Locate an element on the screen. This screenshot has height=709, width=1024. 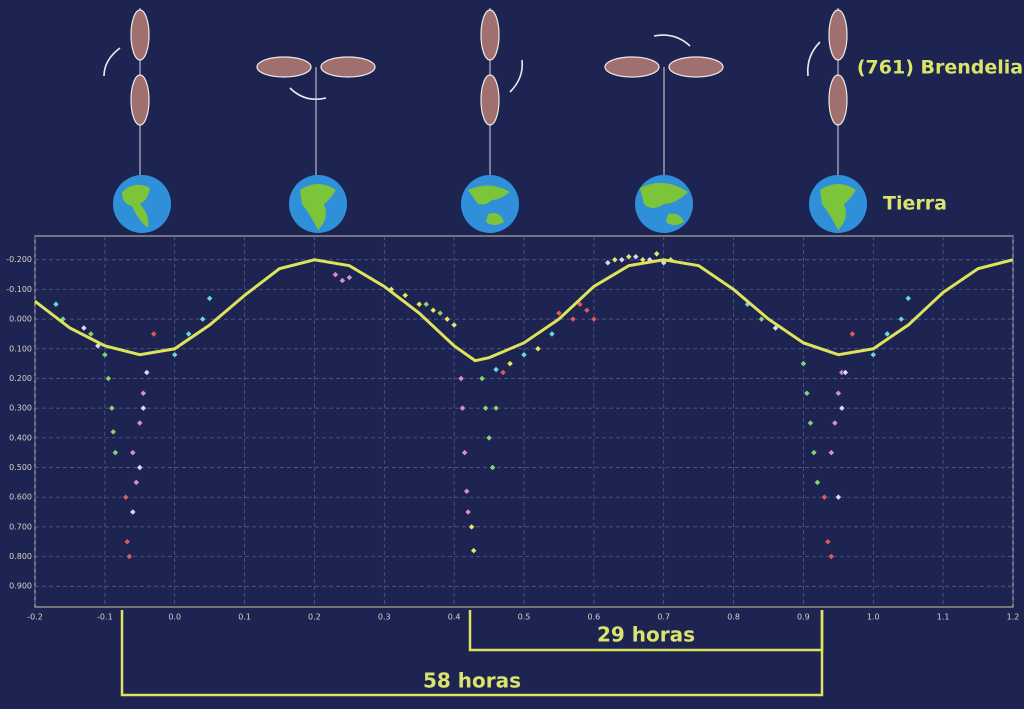
x-tick-label: 1.2 is located at coordinates (1013, 617).